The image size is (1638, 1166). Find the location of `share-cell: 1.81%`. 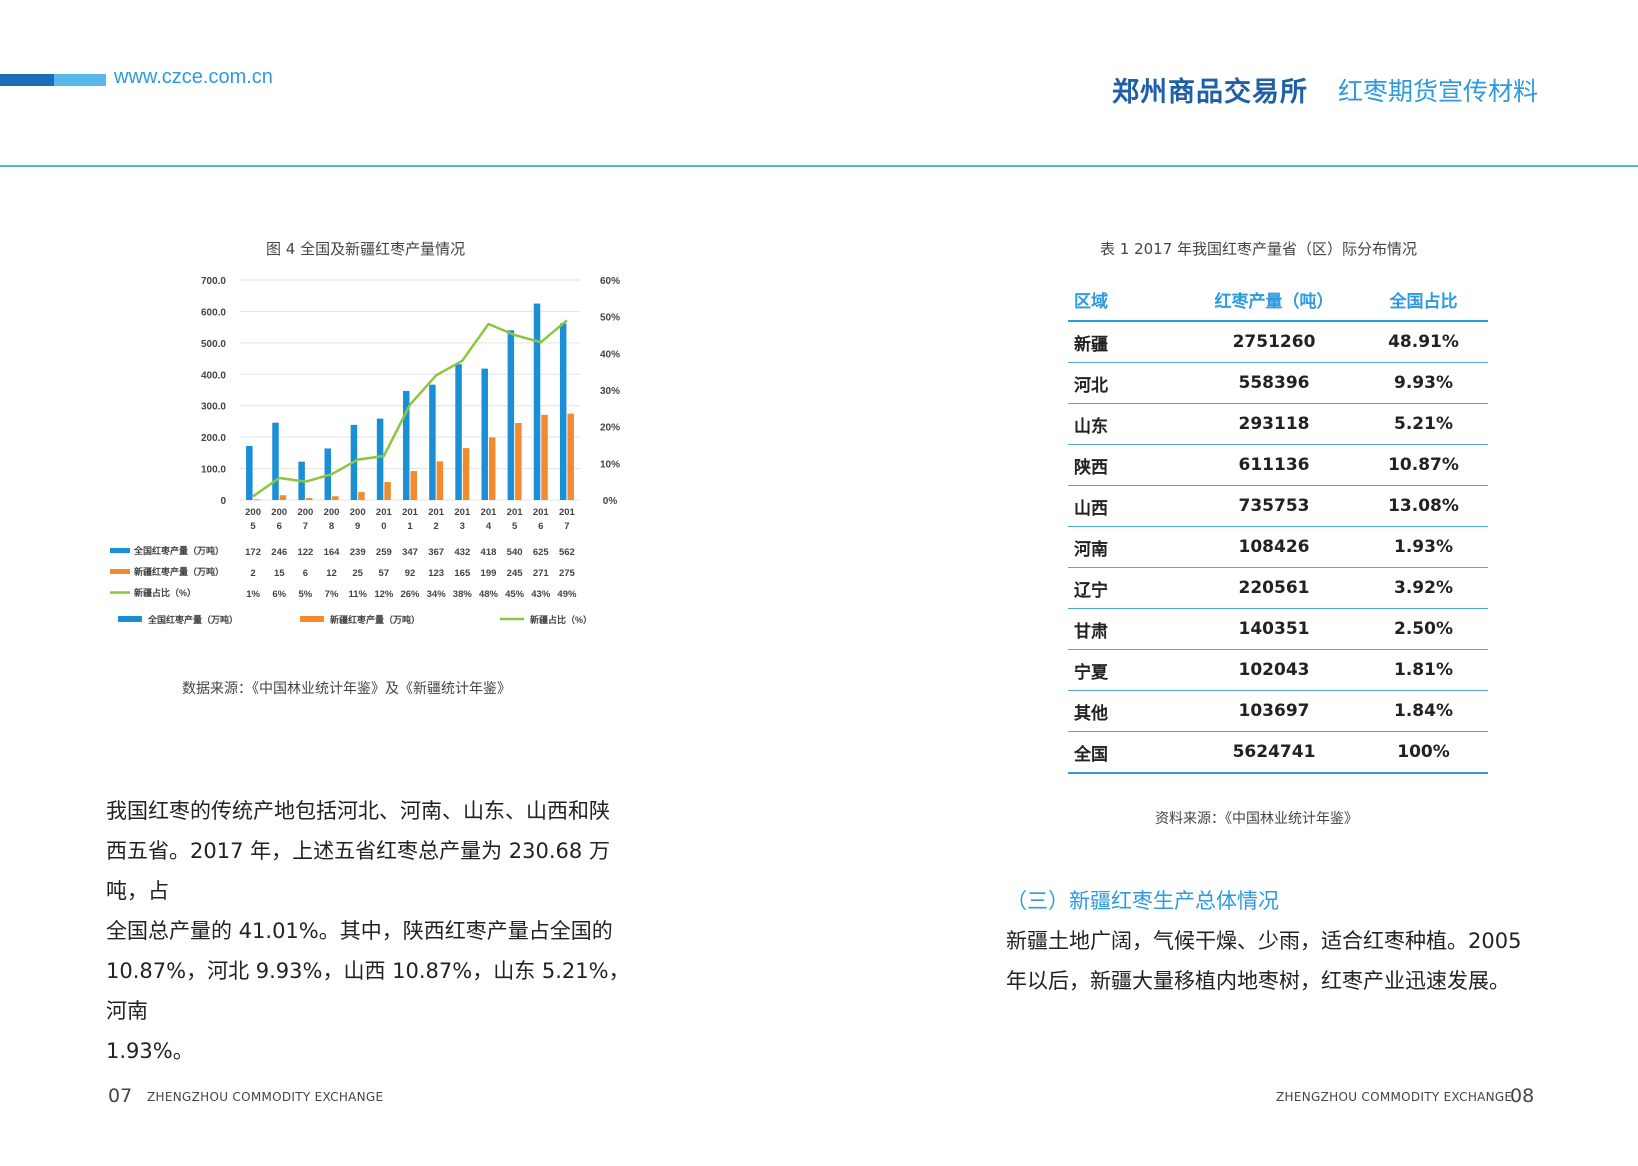

share-cell: 1.81% is located at coordinates (1423, 670).